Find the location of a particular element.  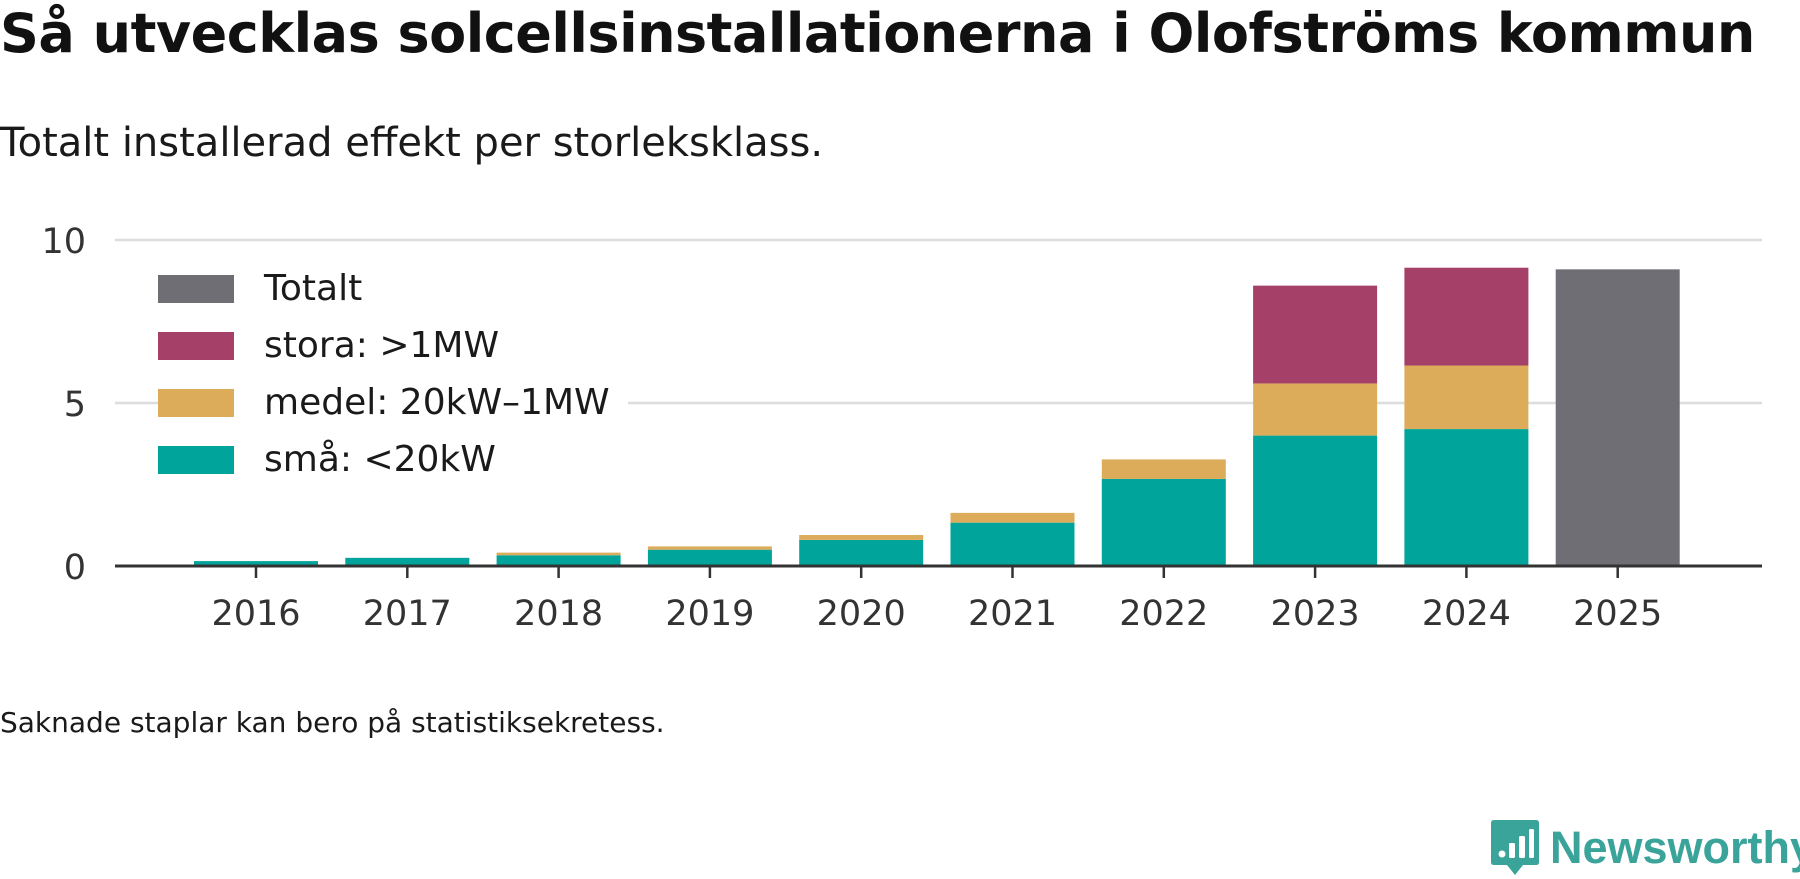

bar-2020-medel is located at coordinates (861, 537).